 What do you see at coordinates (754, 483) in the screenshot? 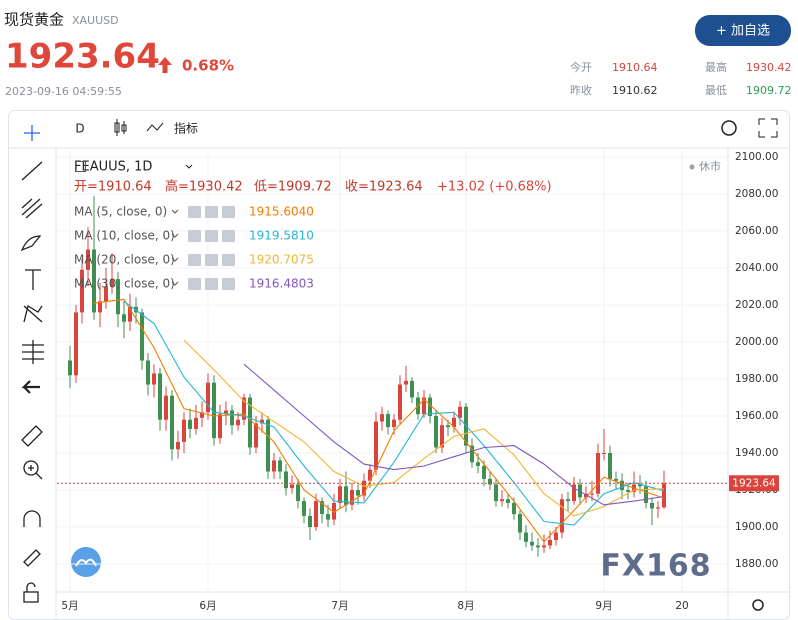
I see `last-price-label: 1923.64` at bounding box center [754, 483].